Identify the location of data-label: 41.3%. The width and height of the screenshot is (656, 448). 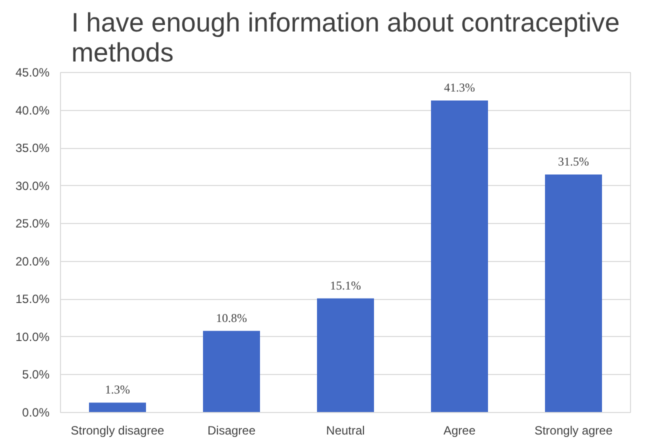
(459, 87).